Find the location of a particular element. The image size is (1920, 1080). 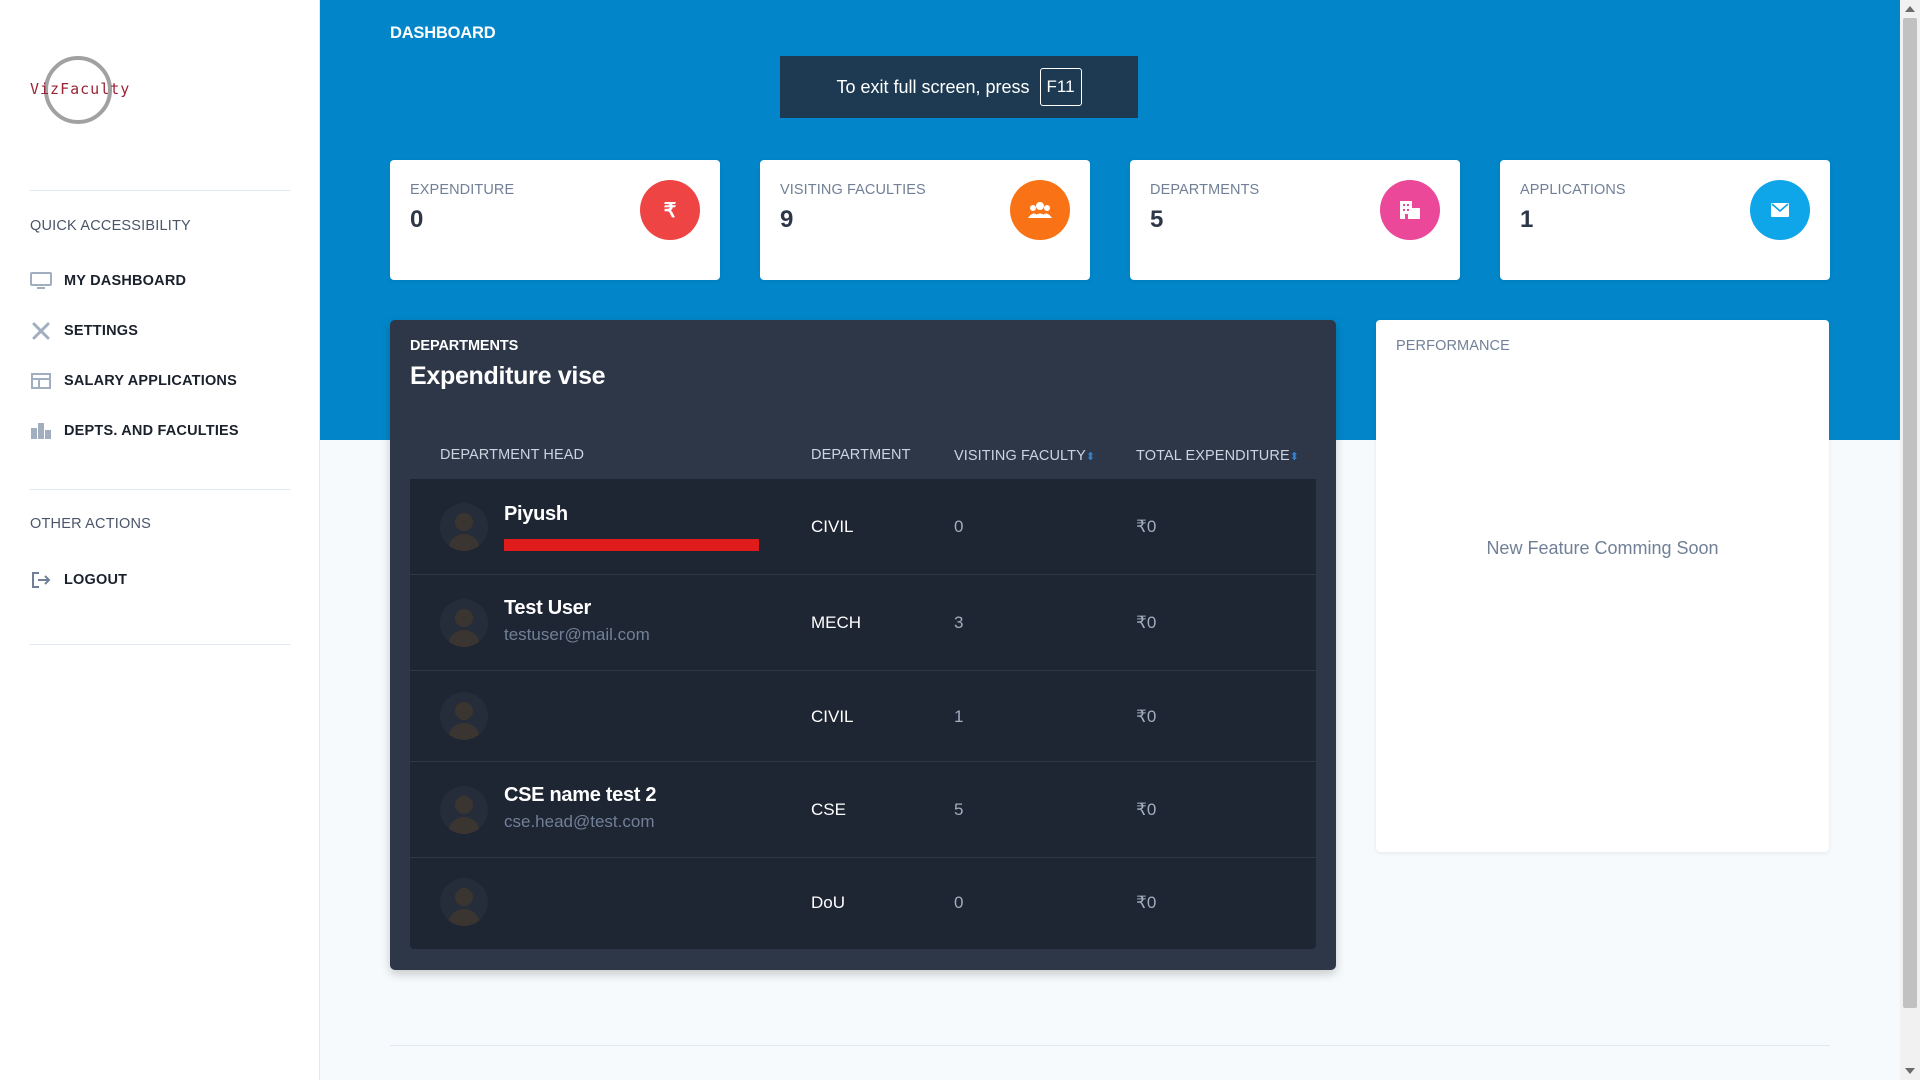

sidebar-item-label: DEPTS. AND FACULTIES is located at coordinates (151, 431).